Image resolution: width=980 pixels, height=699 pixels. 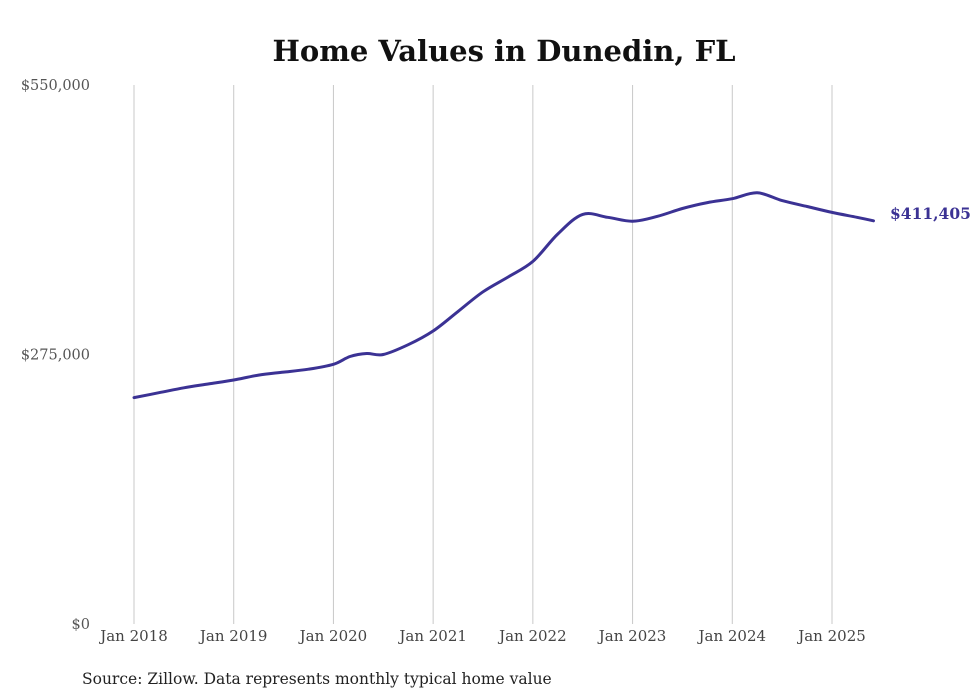 What do you see at coordinates (233, 636) in the screenshot?
I see `x-tick-label: Jan 2019` at bounding box center [233, 636].